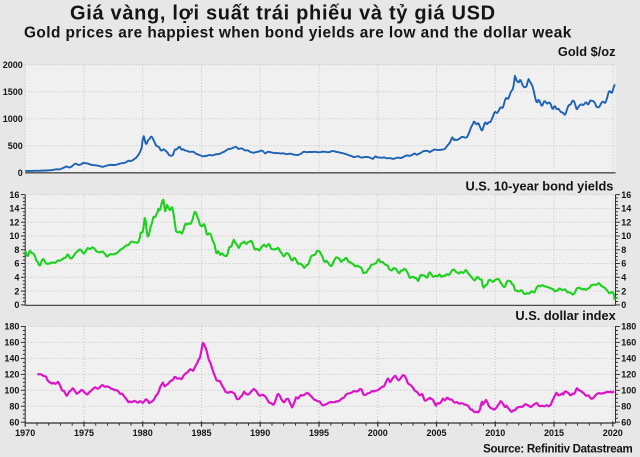  I want to click on svg-text: 2005, so click(436, 433).